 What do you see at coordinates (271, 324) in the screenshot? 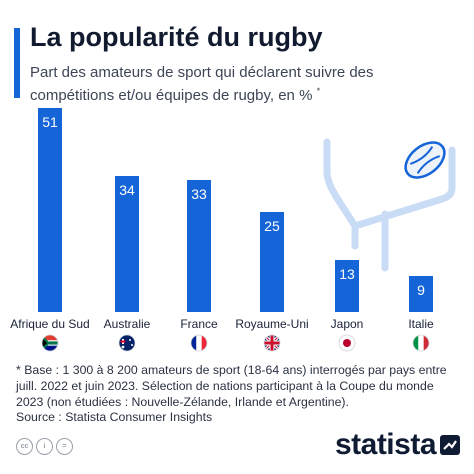
I see `category-label-3: Royaume-Uni` at bounding box center [271, 324].